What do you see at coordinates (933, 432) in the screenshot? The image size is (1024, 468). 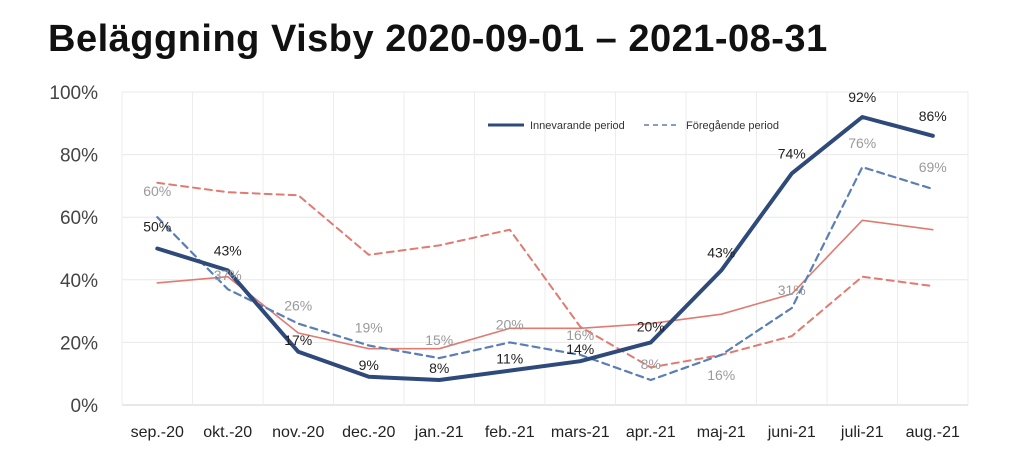 I see `x-tick-label: aug.-21` at bounding box center [933, 432].